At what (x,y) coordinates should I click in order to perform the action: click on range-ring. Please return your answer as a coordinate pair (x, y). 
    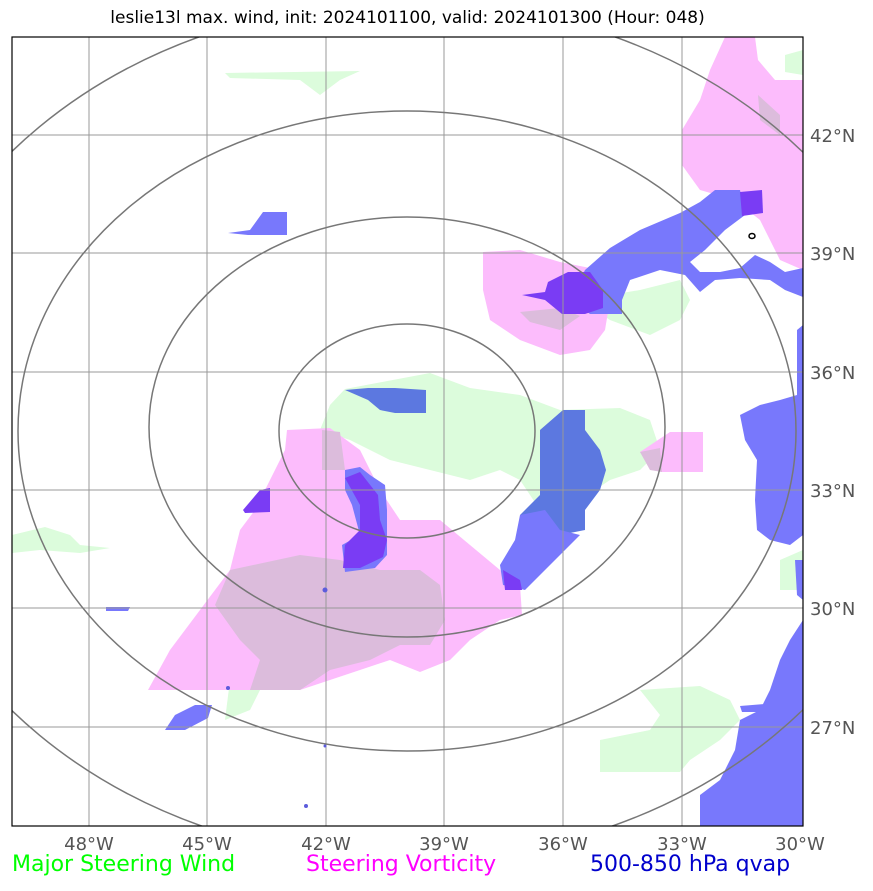
    Looking at the image, I should click on (407, 431).